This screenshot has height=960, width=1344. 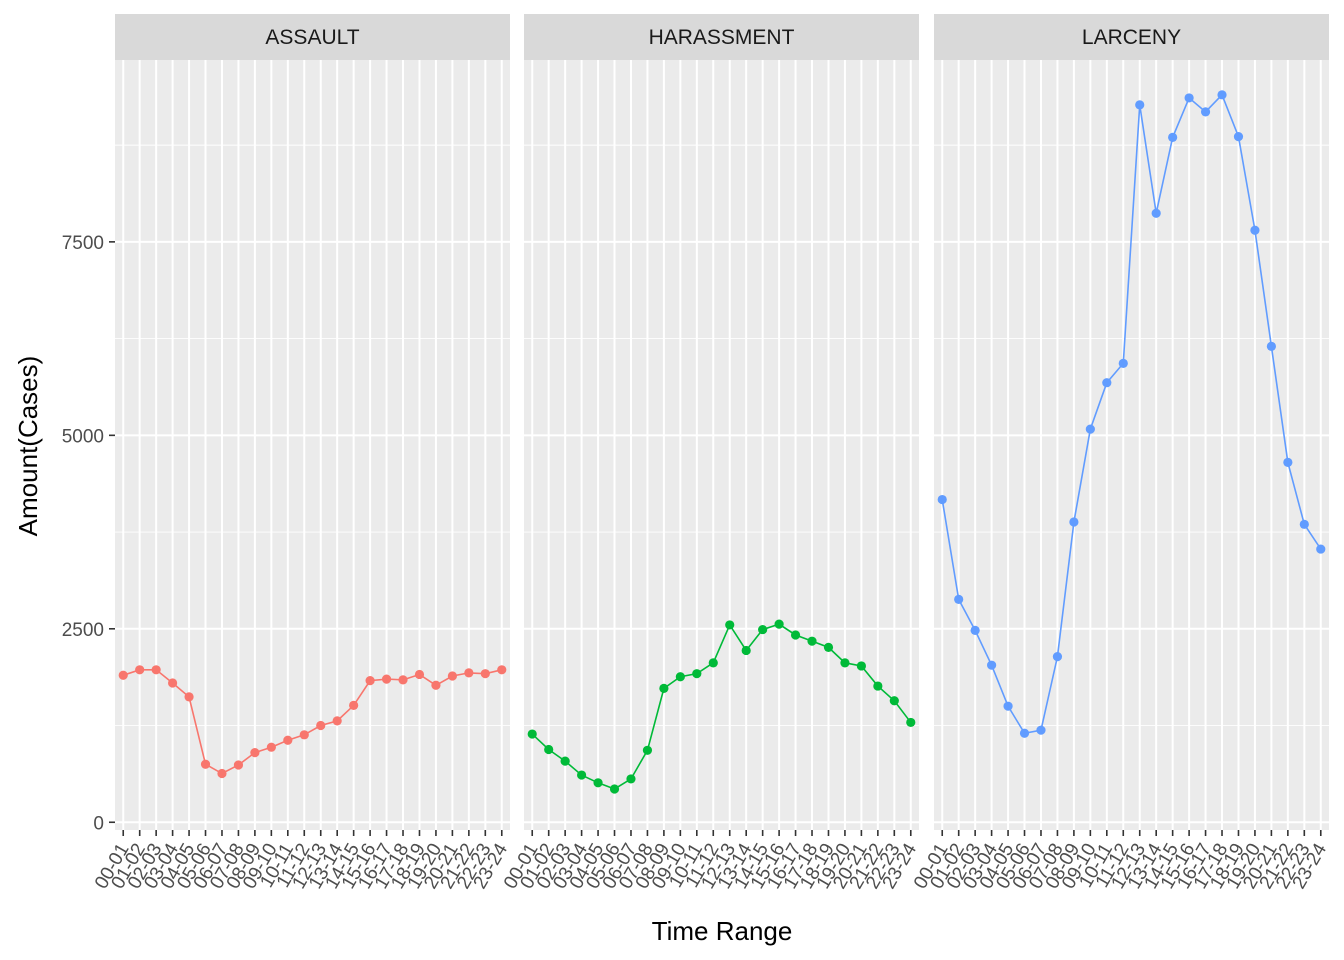 I want to click on facet-strip-label: ASSAULT, so click(x=312, y=37).